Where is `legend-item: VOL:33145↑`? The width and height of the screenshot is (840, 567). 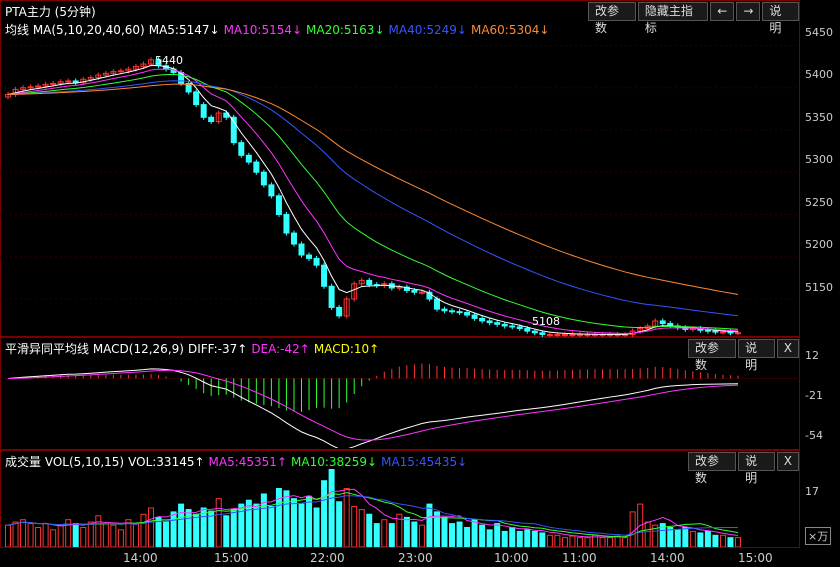 legend-item: VOL:33145↑ is located at coordinates (166, 462).